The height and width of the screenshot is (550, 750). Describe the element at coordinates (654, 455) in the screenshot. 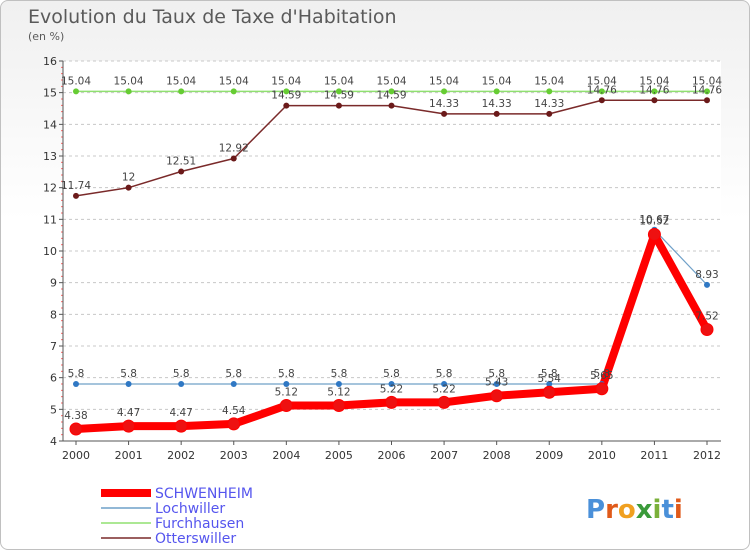

I see `x-tick-label: 2011` at that location.